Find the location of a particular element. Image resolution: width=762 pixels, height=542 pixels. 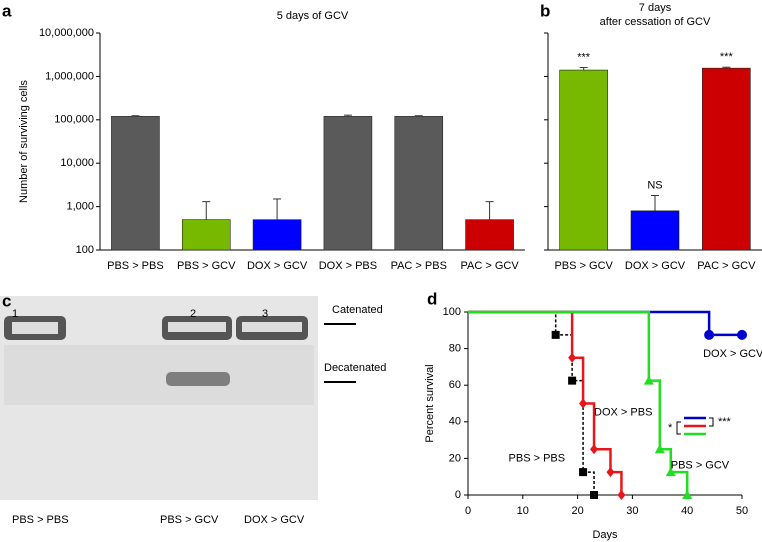

y-tick-label: 100,000 is located at coordinates (74, 120).